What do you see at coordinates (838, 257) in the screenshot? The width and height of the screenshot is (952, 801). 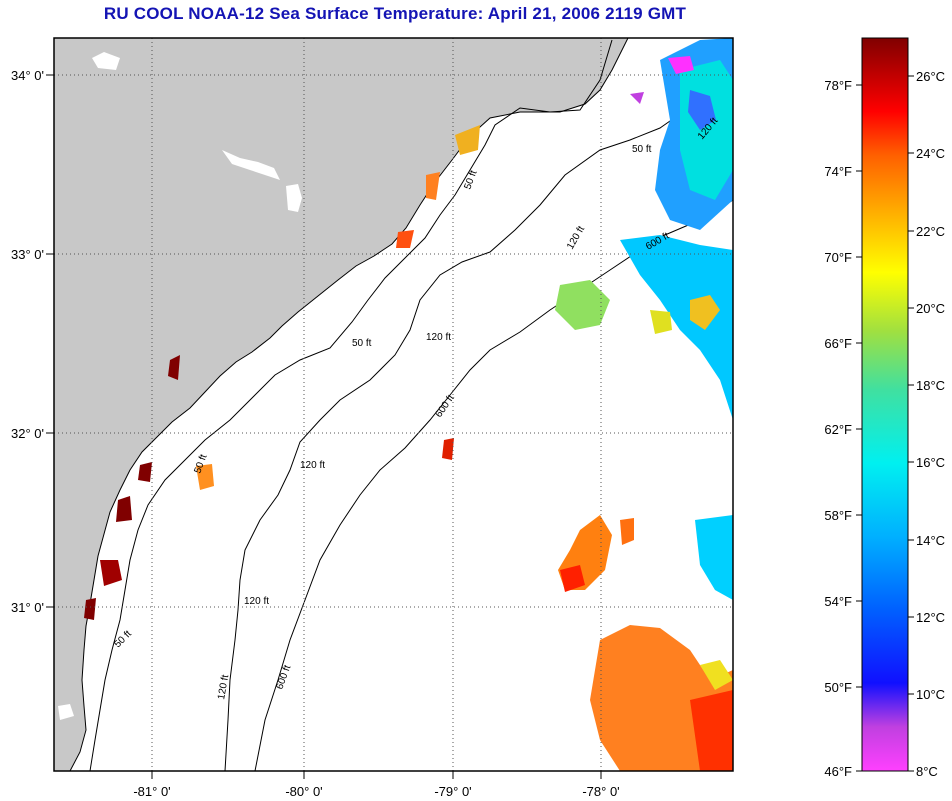 I see `colorbar-f-label: 70°F` at bounding box center [838, 257].